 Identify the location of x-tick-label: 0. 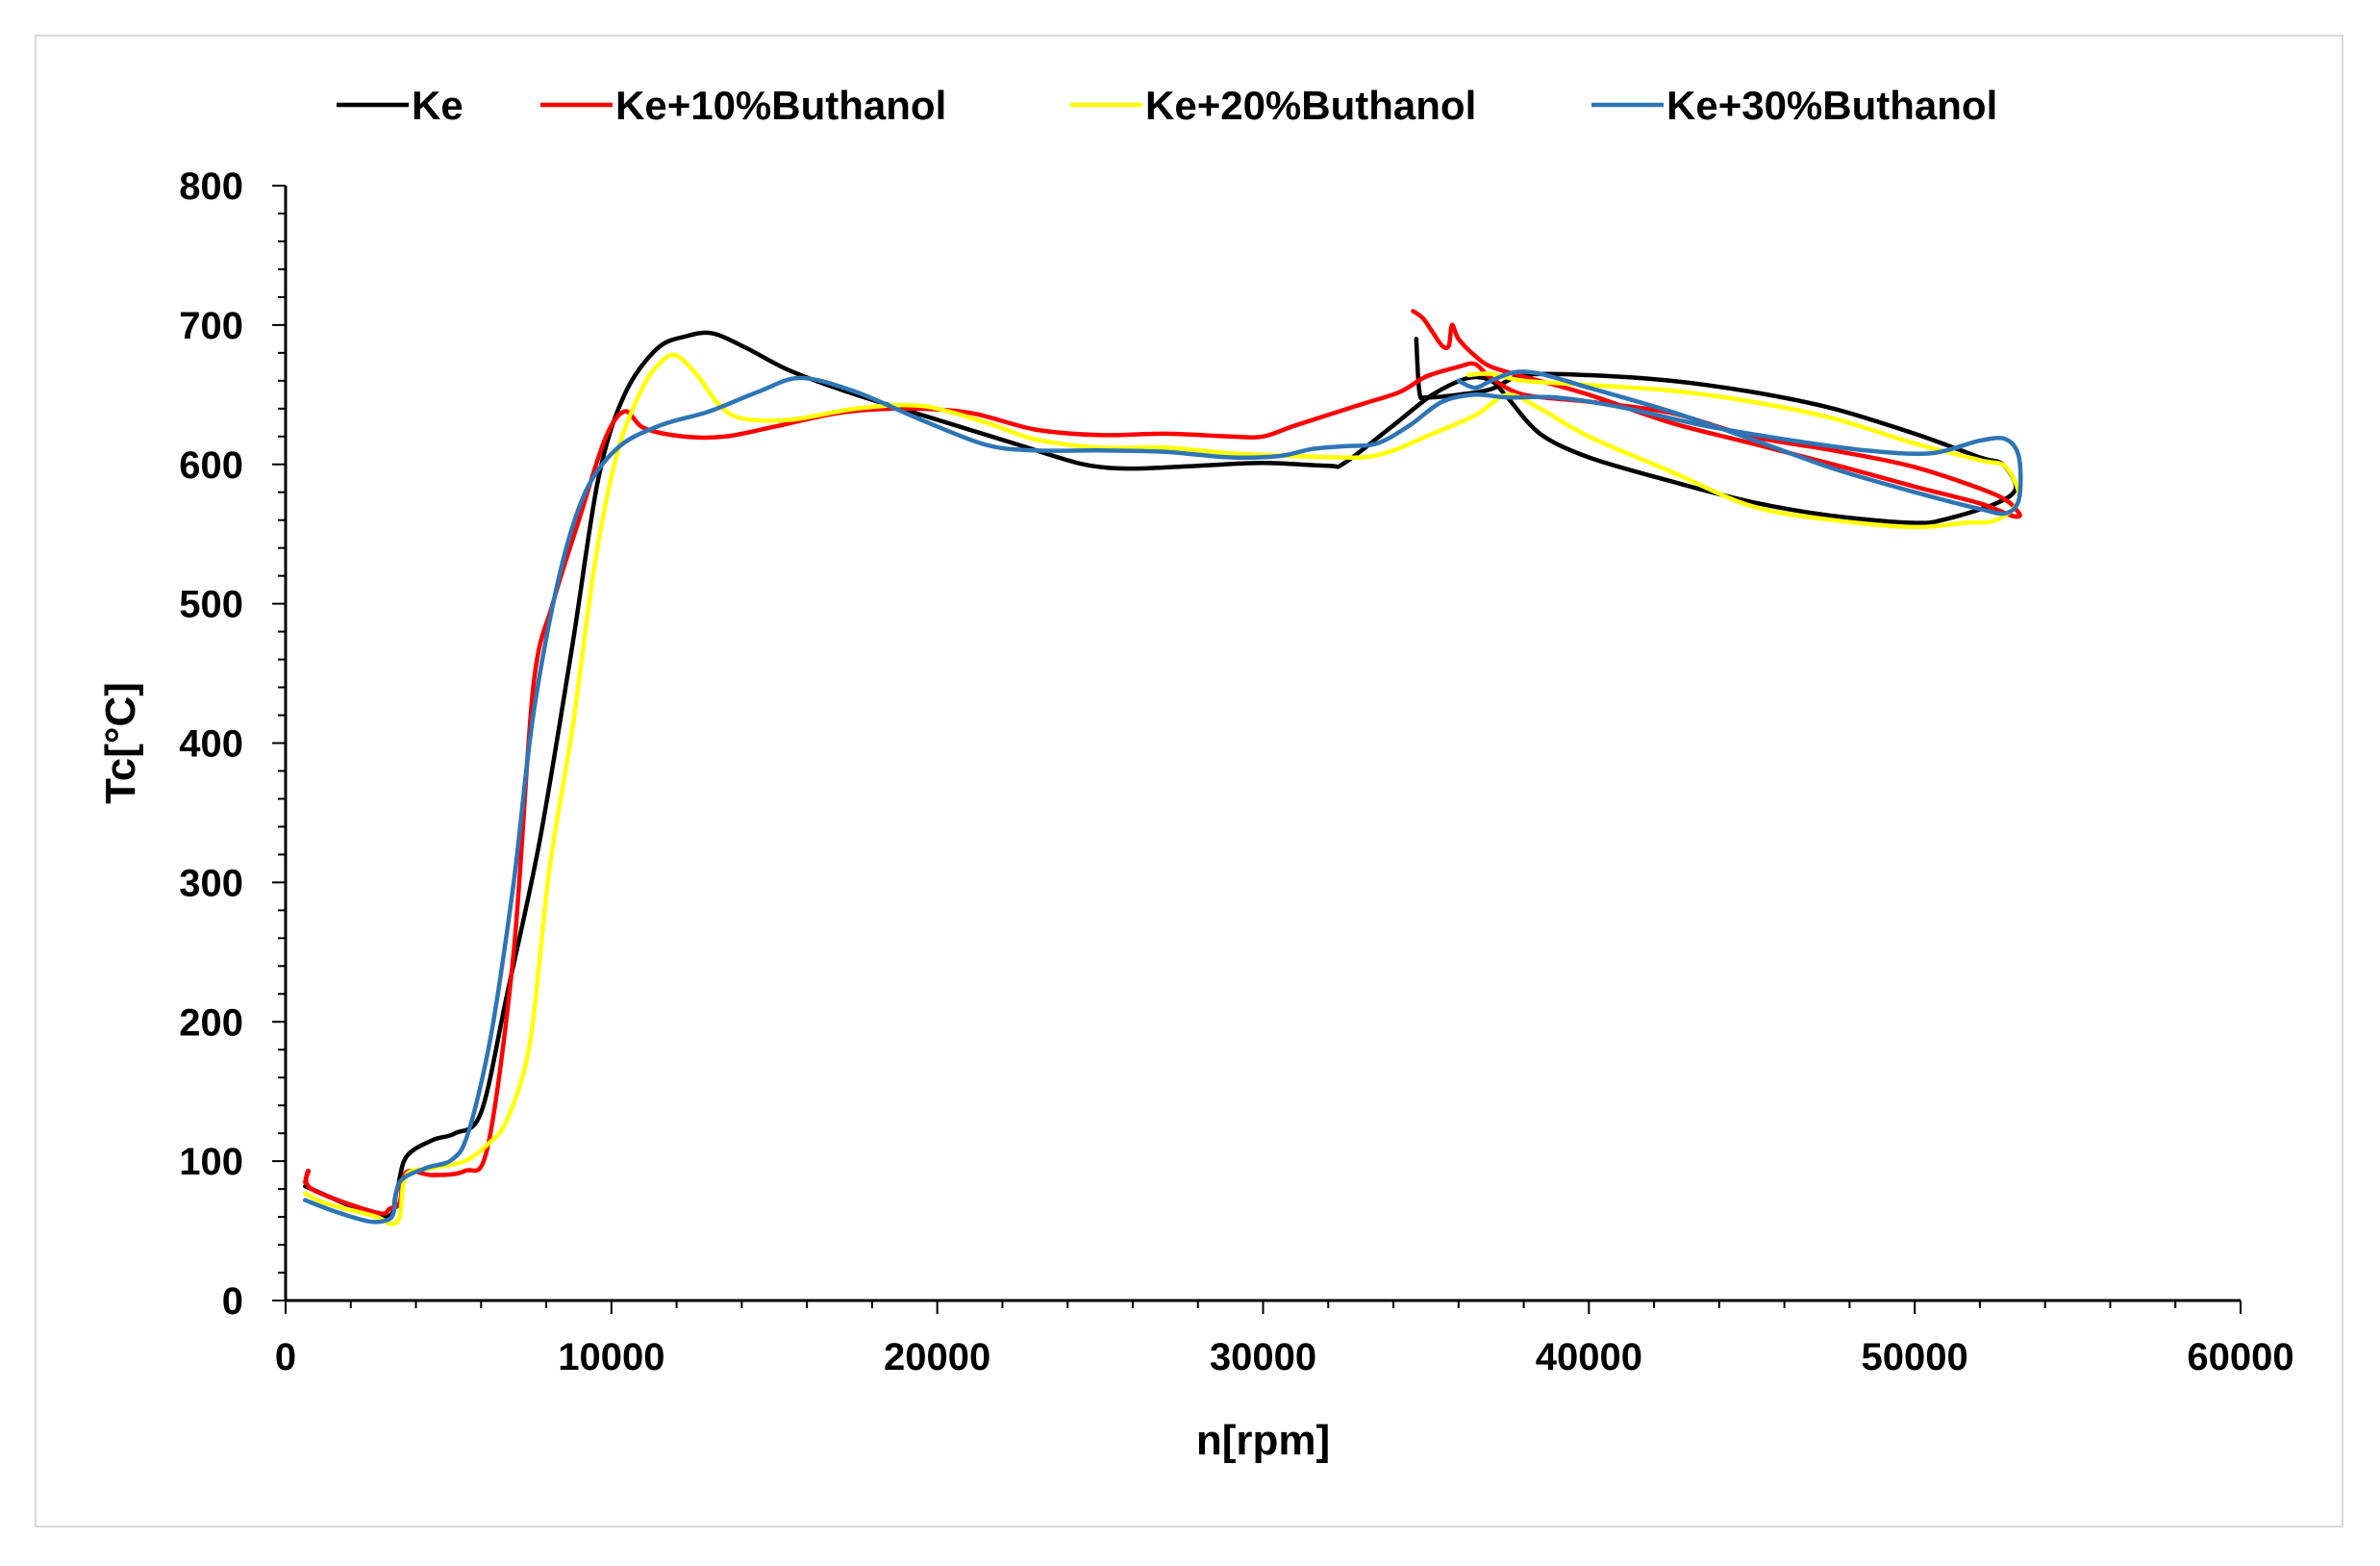
(285, 1357).